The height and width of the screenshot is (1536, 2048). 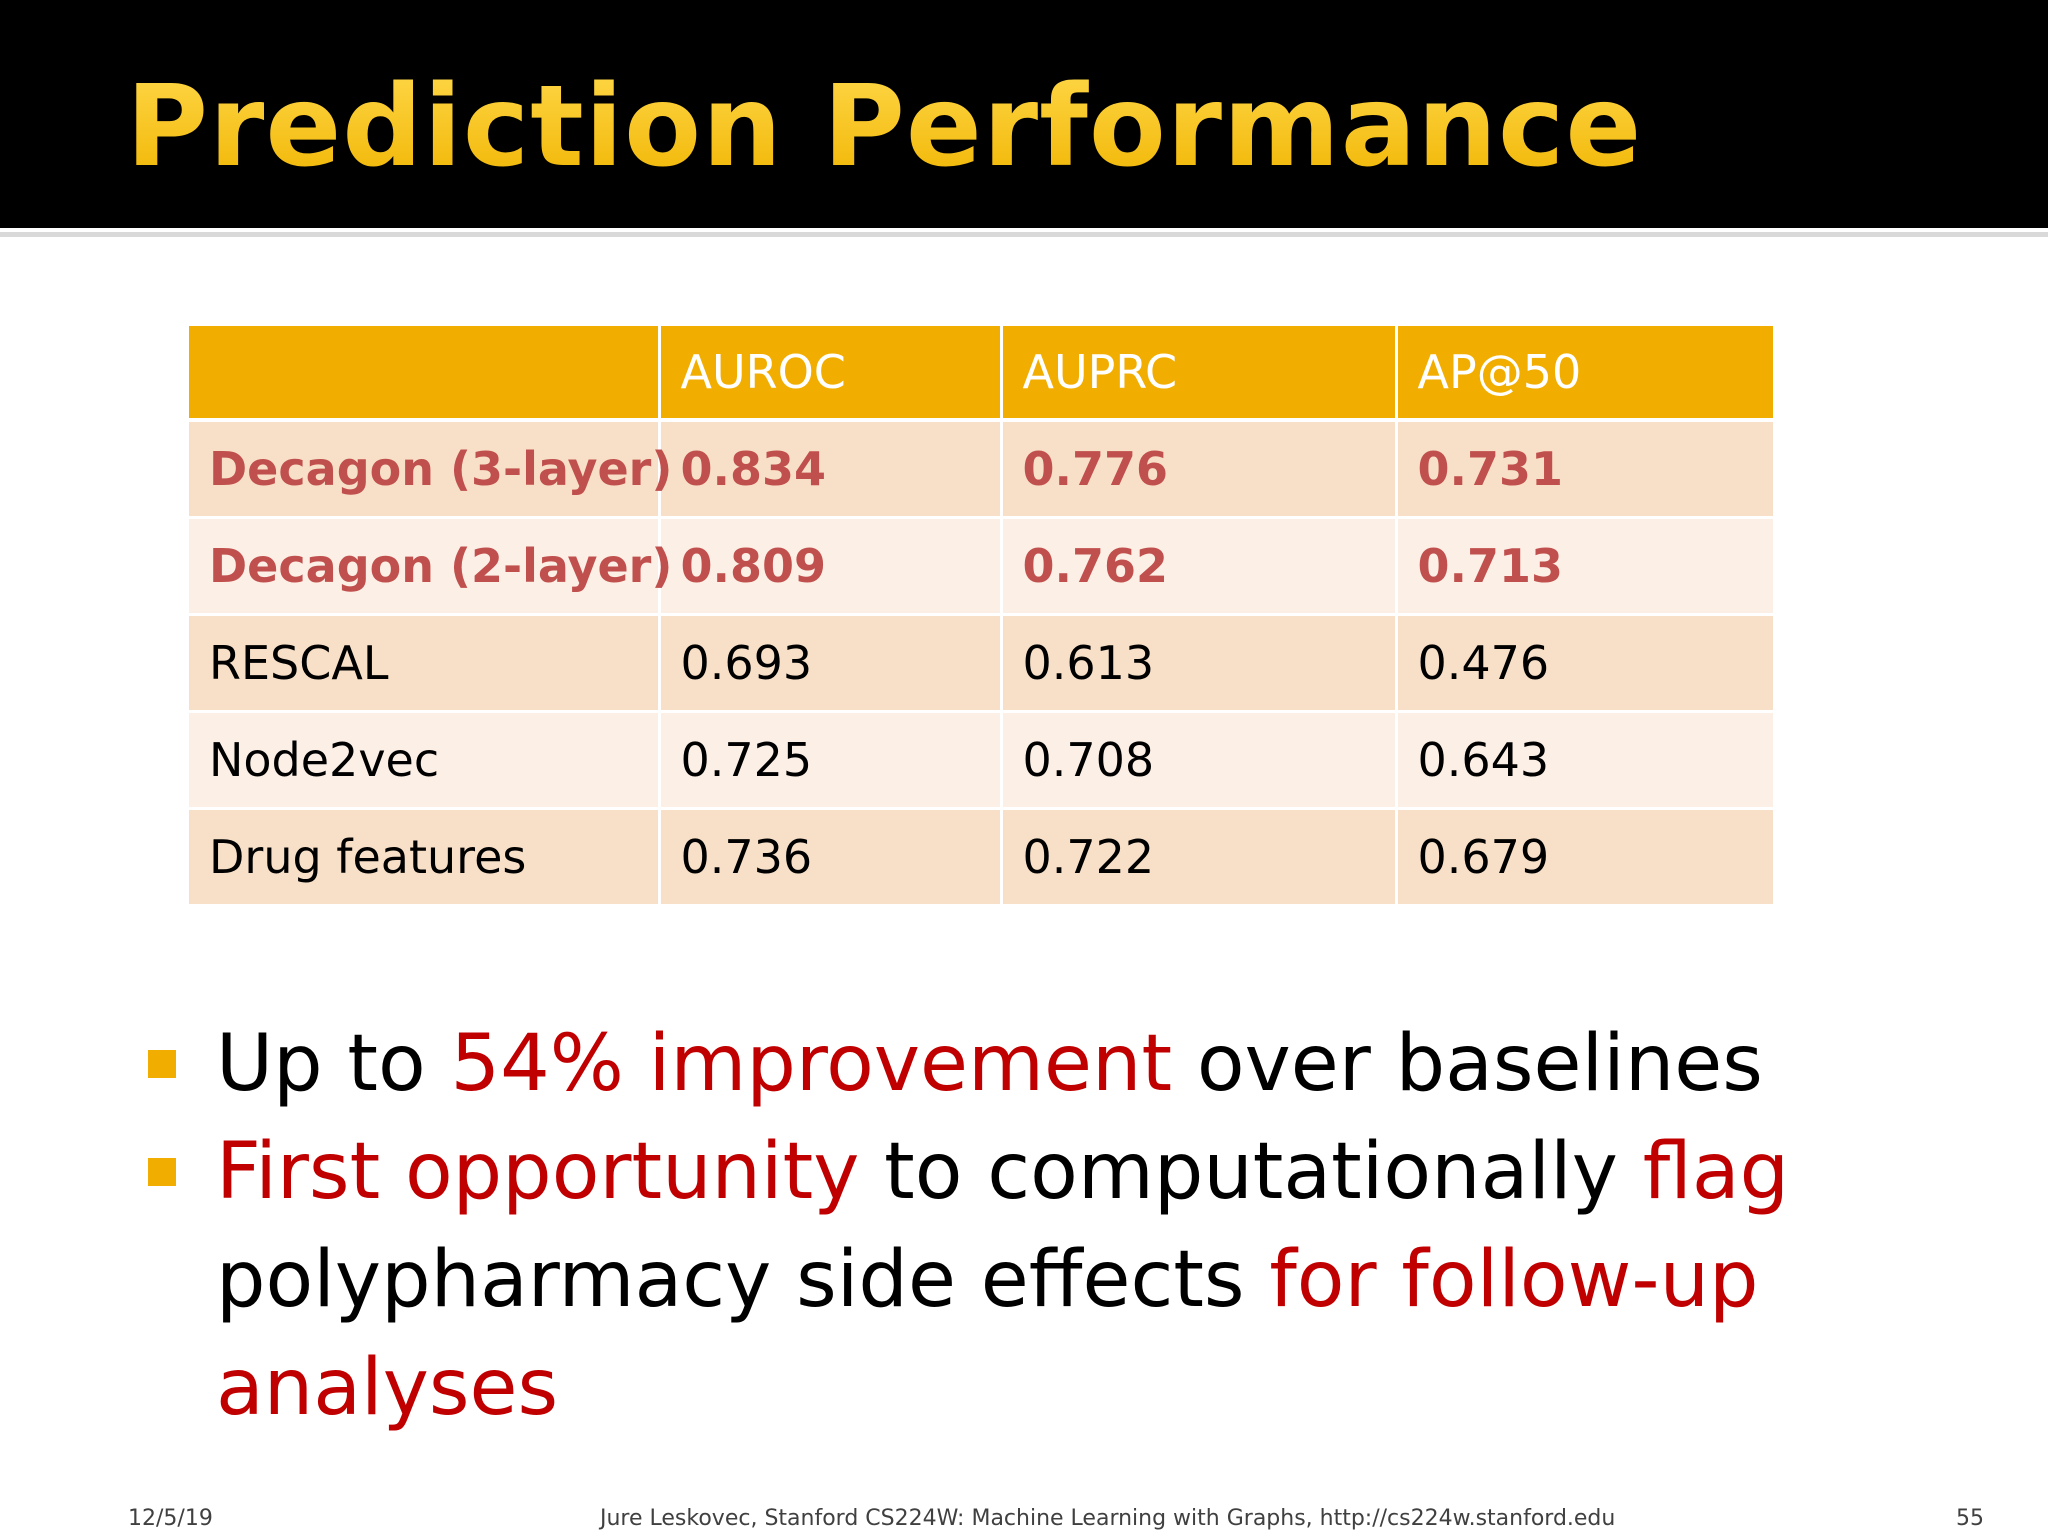 I want to click on bullet-item: Up to 54% improvement over baselines, so click(x=1044, y=1064).